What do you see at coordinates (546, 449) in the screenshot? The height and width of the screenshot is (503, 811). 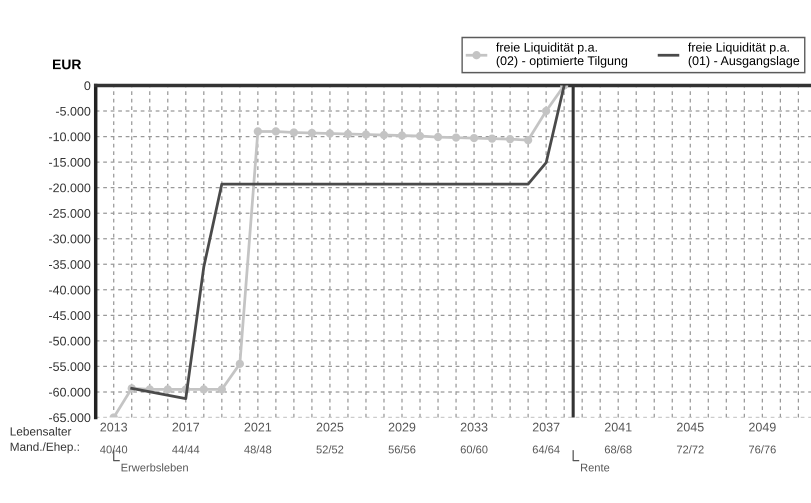 I see `text: 64/64` at bounding box center [546, 449].